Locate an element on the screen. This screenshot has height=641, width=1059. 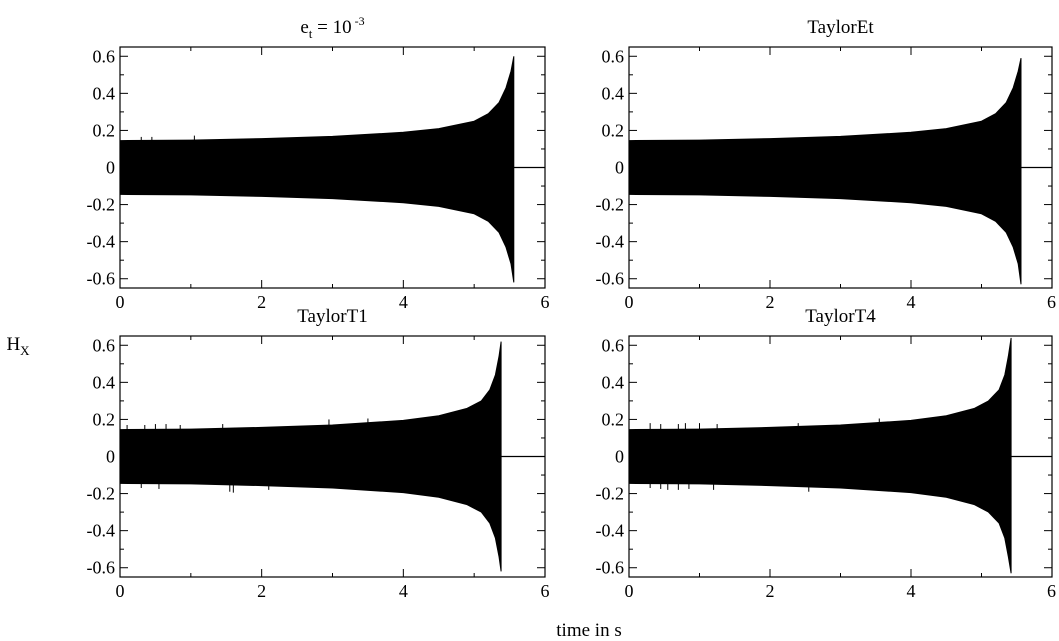
y-axis-label: HX is located at coordinates (18, 346).